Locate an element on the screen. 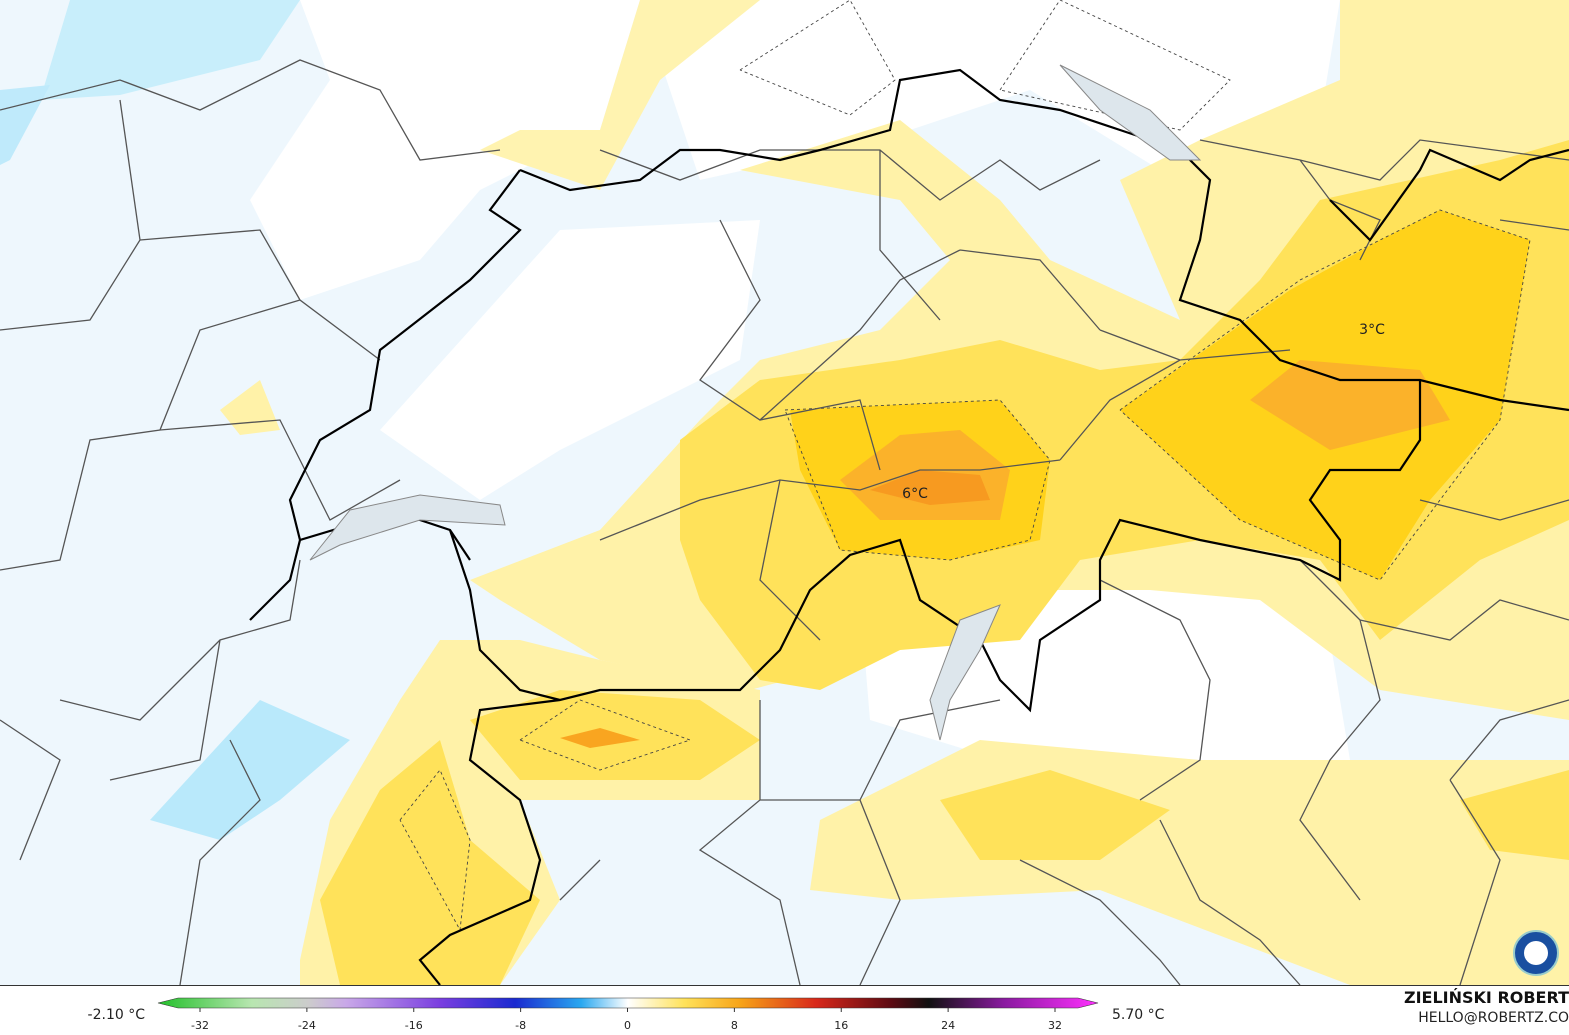  tick-label: -16 is located at coordinates (414, 1025).